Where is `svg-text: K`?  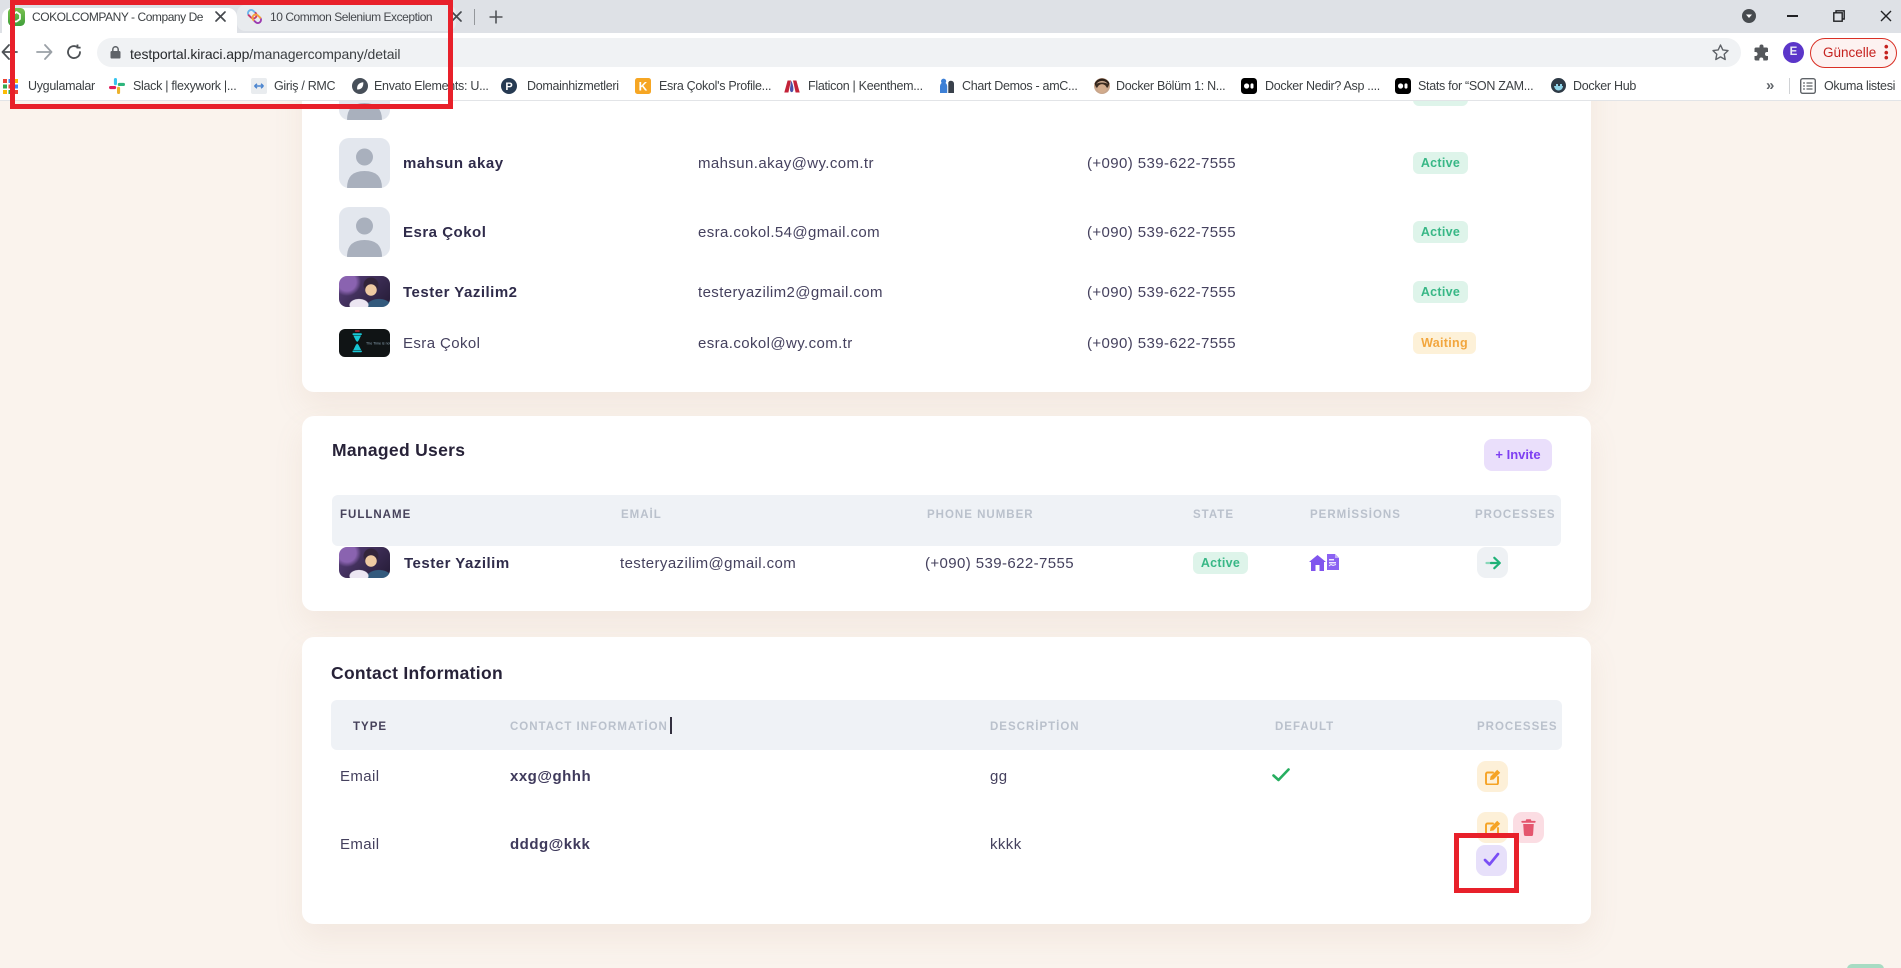 svg-text: K is located at coordinates (643, 87).